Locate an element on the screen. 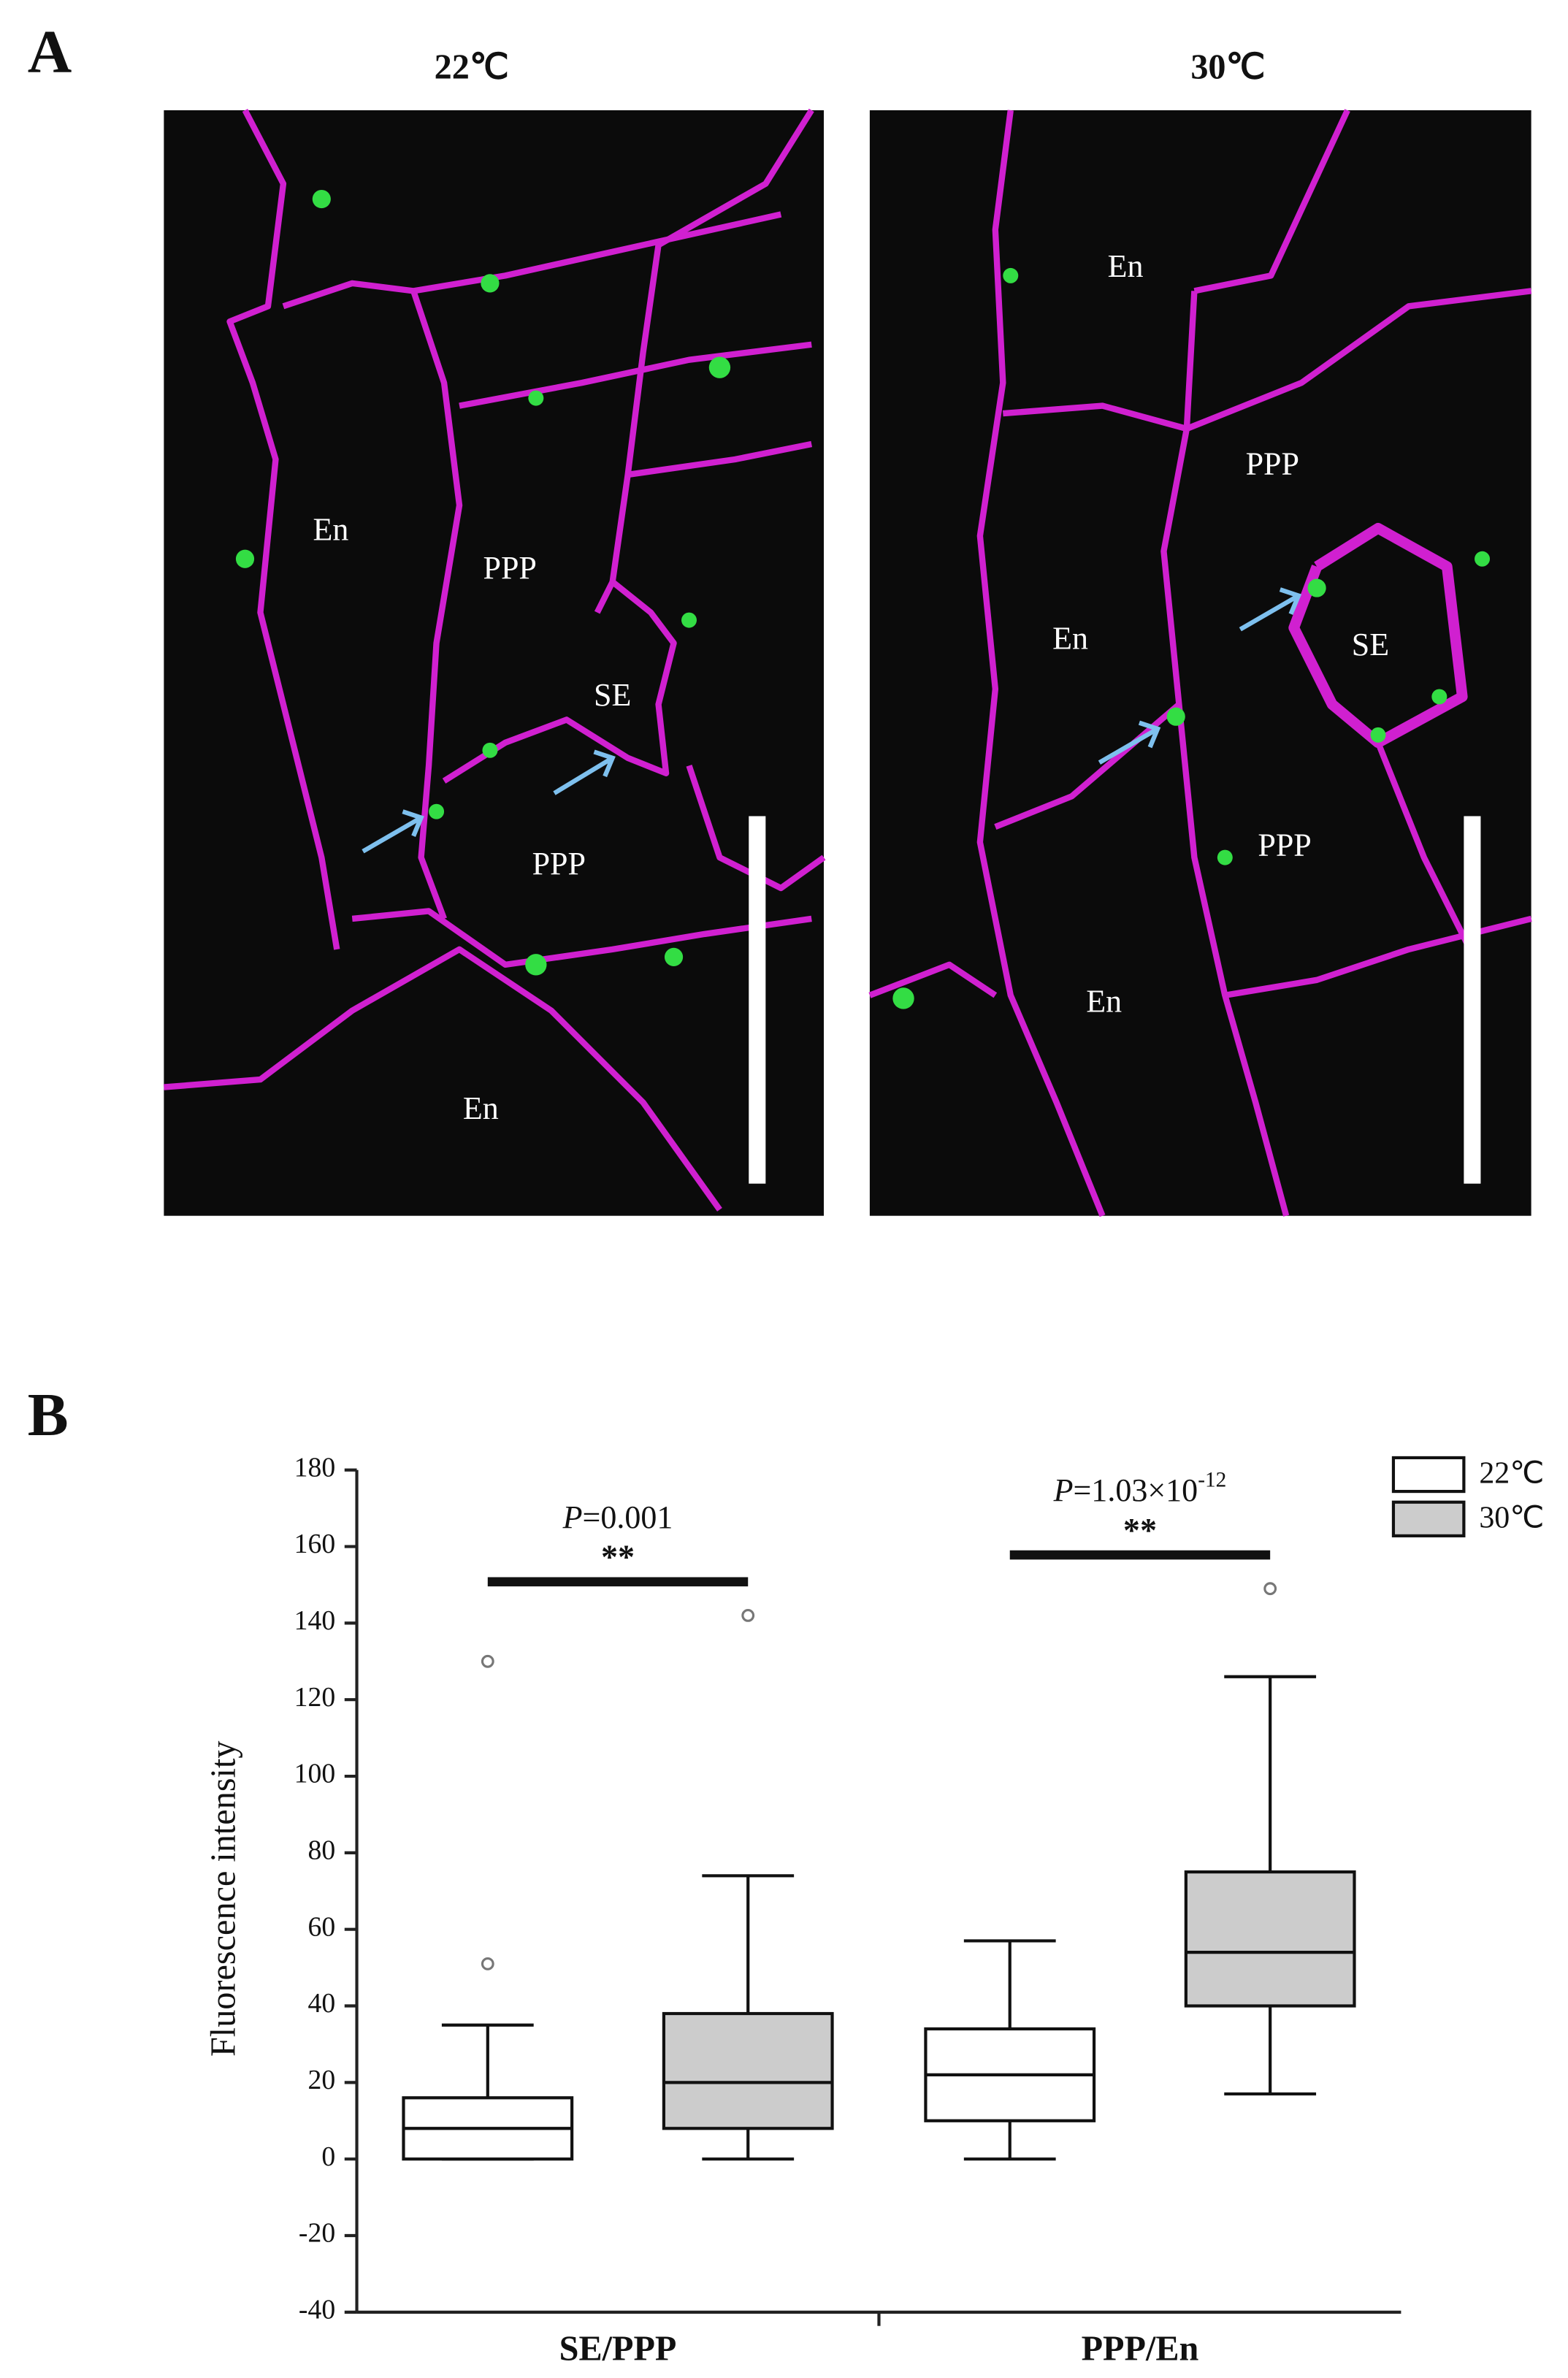 Image resolution: width=1568 pixels, height=2378 pixels. y-tick-label: 180 is located at coordinates (315, 1467).